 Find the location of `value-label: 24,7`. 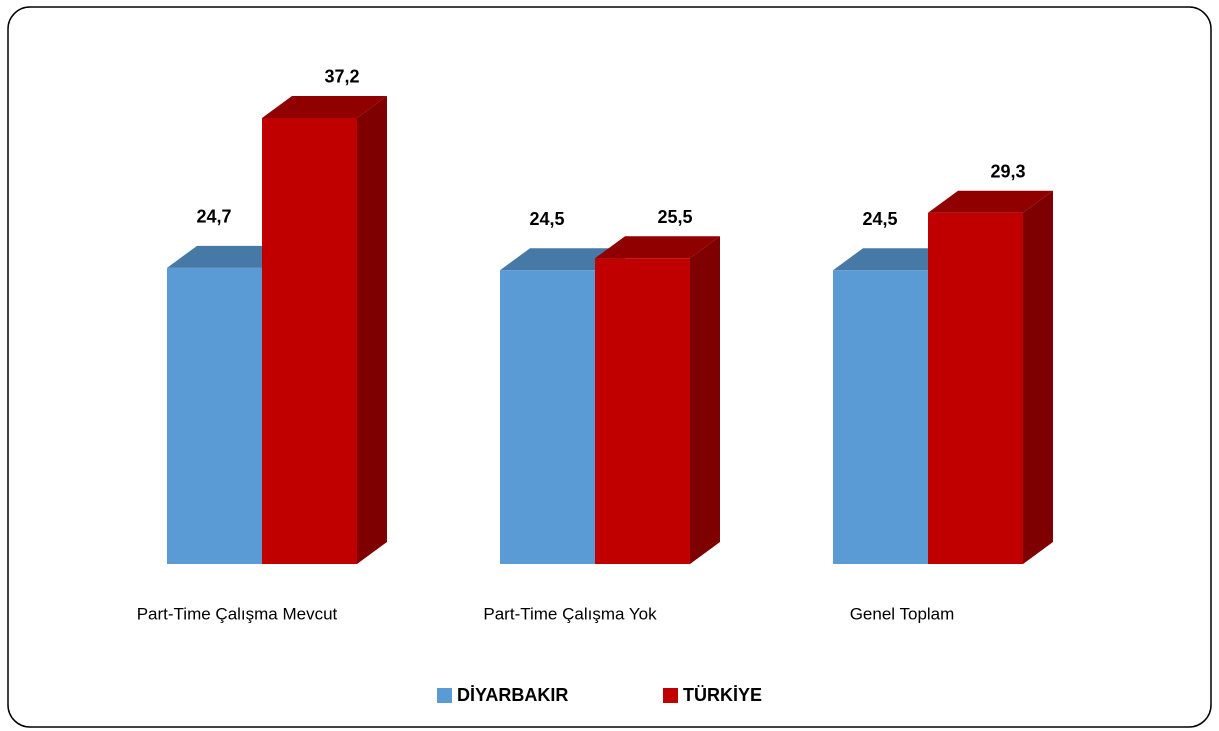

value-label: 24,7 is located at coordinates (213, 217).